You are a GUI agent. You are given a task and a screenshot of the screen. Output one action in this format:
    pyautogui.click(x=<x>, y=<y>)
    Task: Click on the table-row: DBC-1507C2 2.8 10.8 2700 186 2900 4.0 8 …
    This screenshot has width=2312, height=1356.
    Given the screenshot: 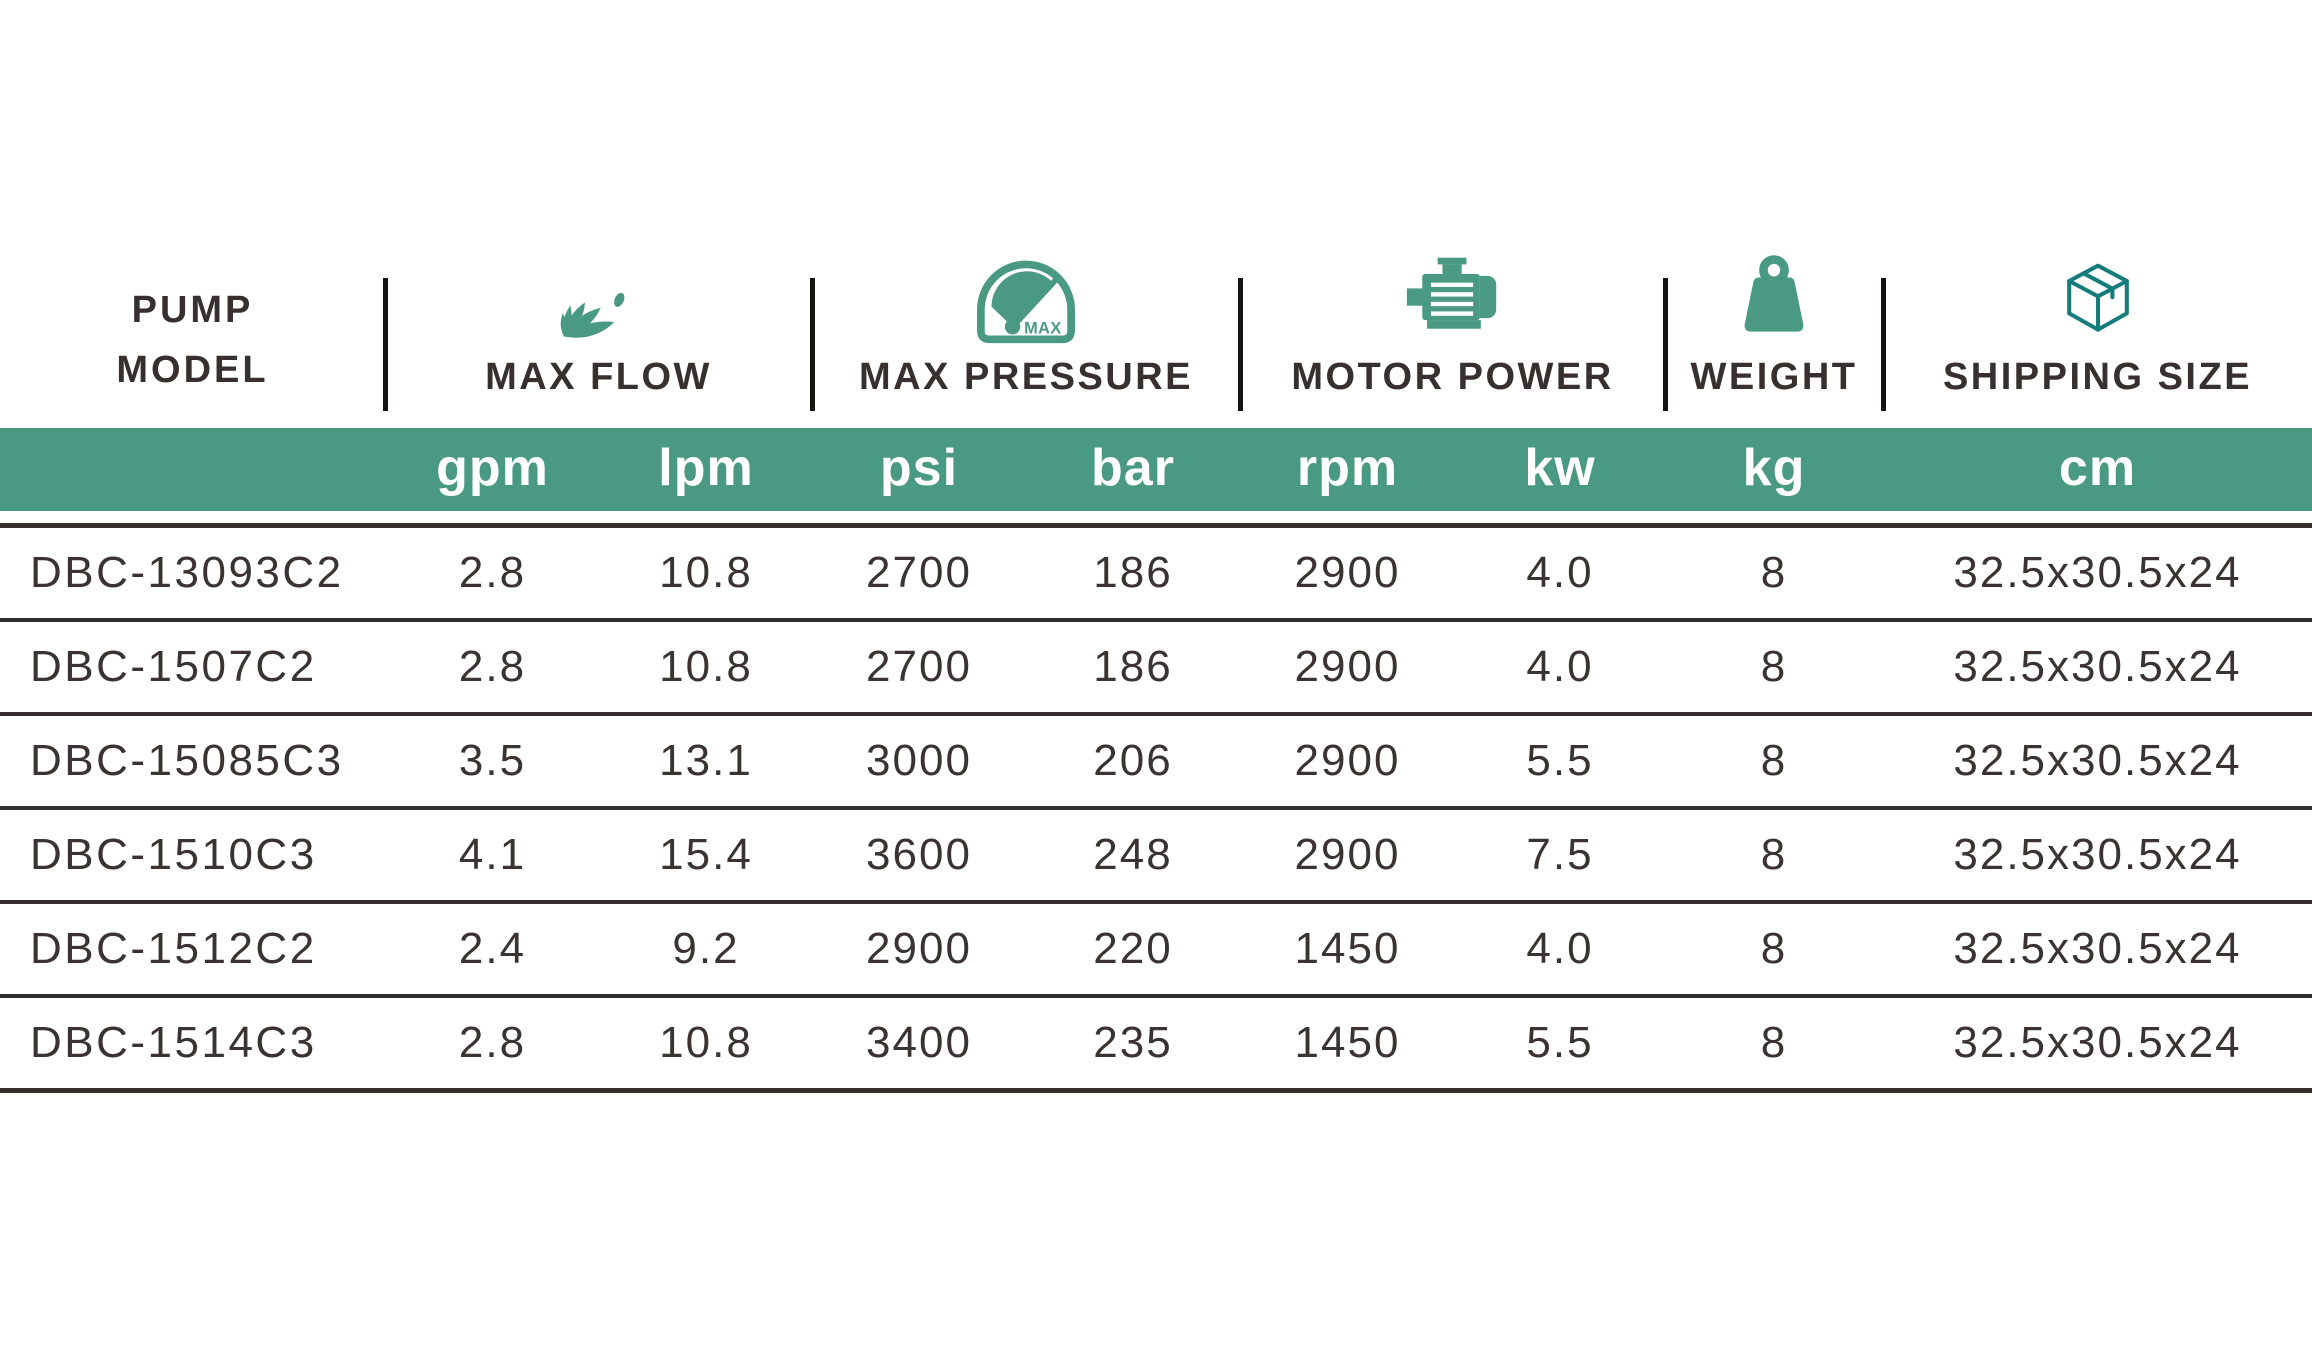 What is the action you would take?
    pyautogui.click(x=1156, y=669)
    